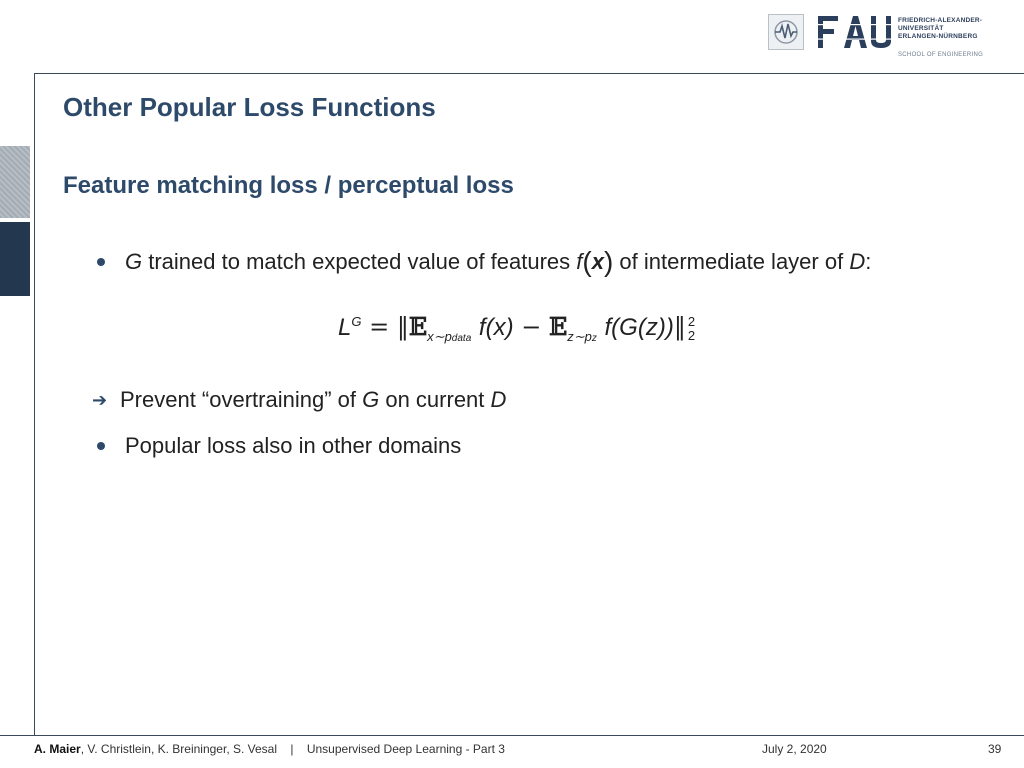  What do you see at coordinates (498, 399) in the screenshot?
I see `arrow-symbol-d: D` at bounding box center [498, 399].